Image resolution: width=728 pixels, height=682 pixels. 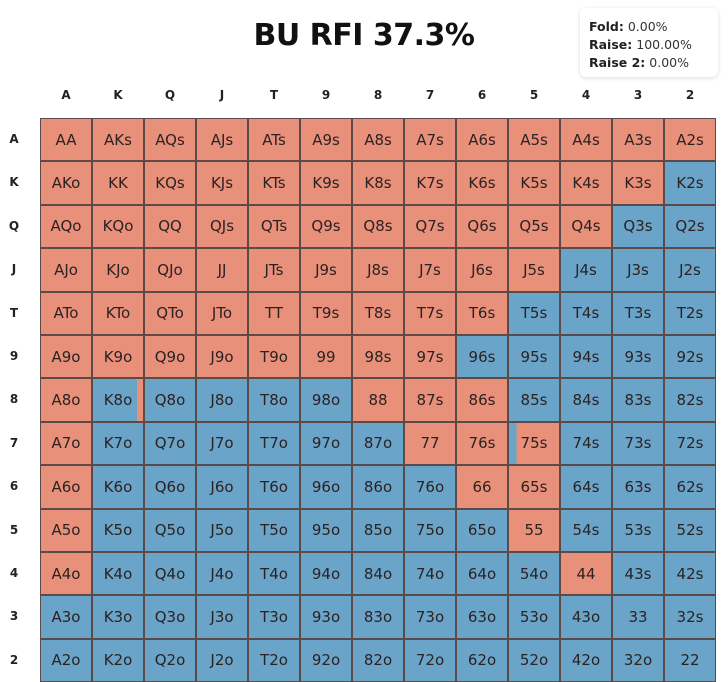 I want to click on hand-cell-J3s: J3s, so click(x=638, y=270).